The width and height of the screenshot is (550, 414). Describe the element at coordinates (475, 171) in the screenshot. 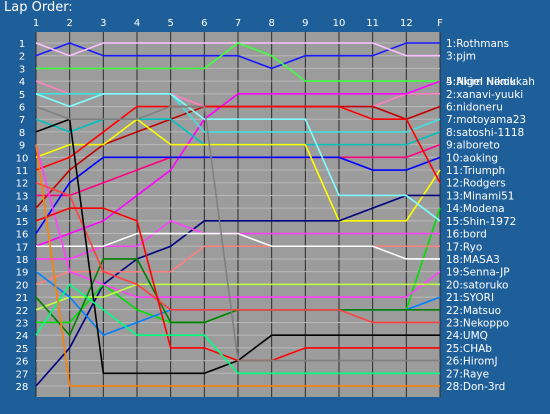

I see `series-label: 11:Triumph` at that location.